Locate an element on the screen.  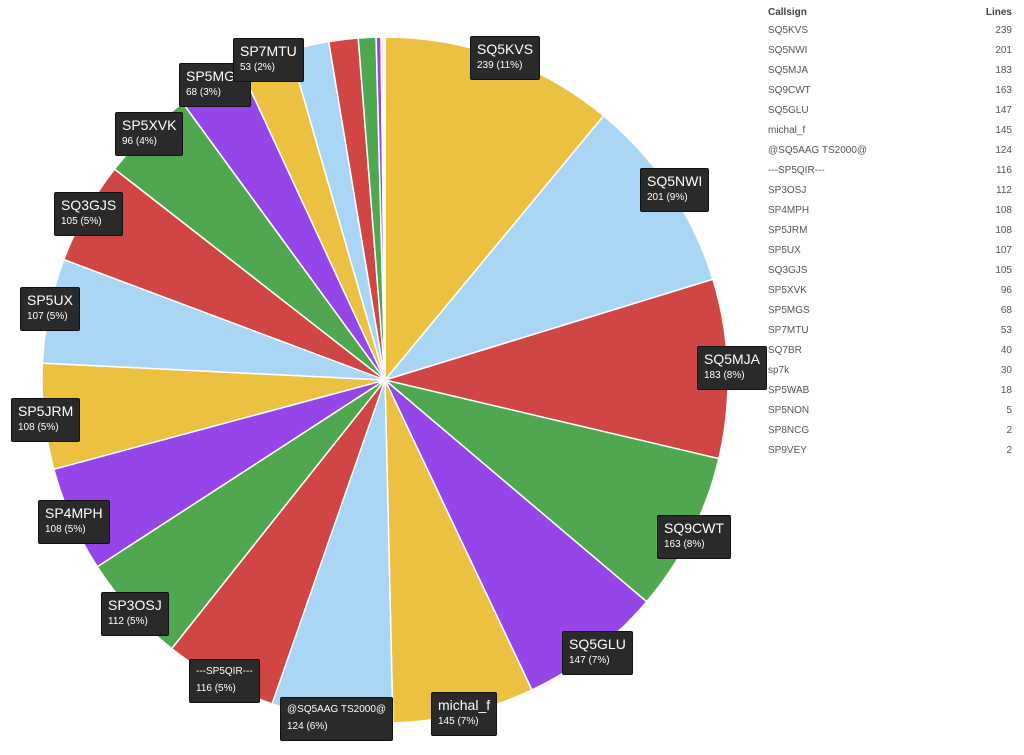
slice-label: SP5XVK 96 (4%) is located at coordinates (149, 134).